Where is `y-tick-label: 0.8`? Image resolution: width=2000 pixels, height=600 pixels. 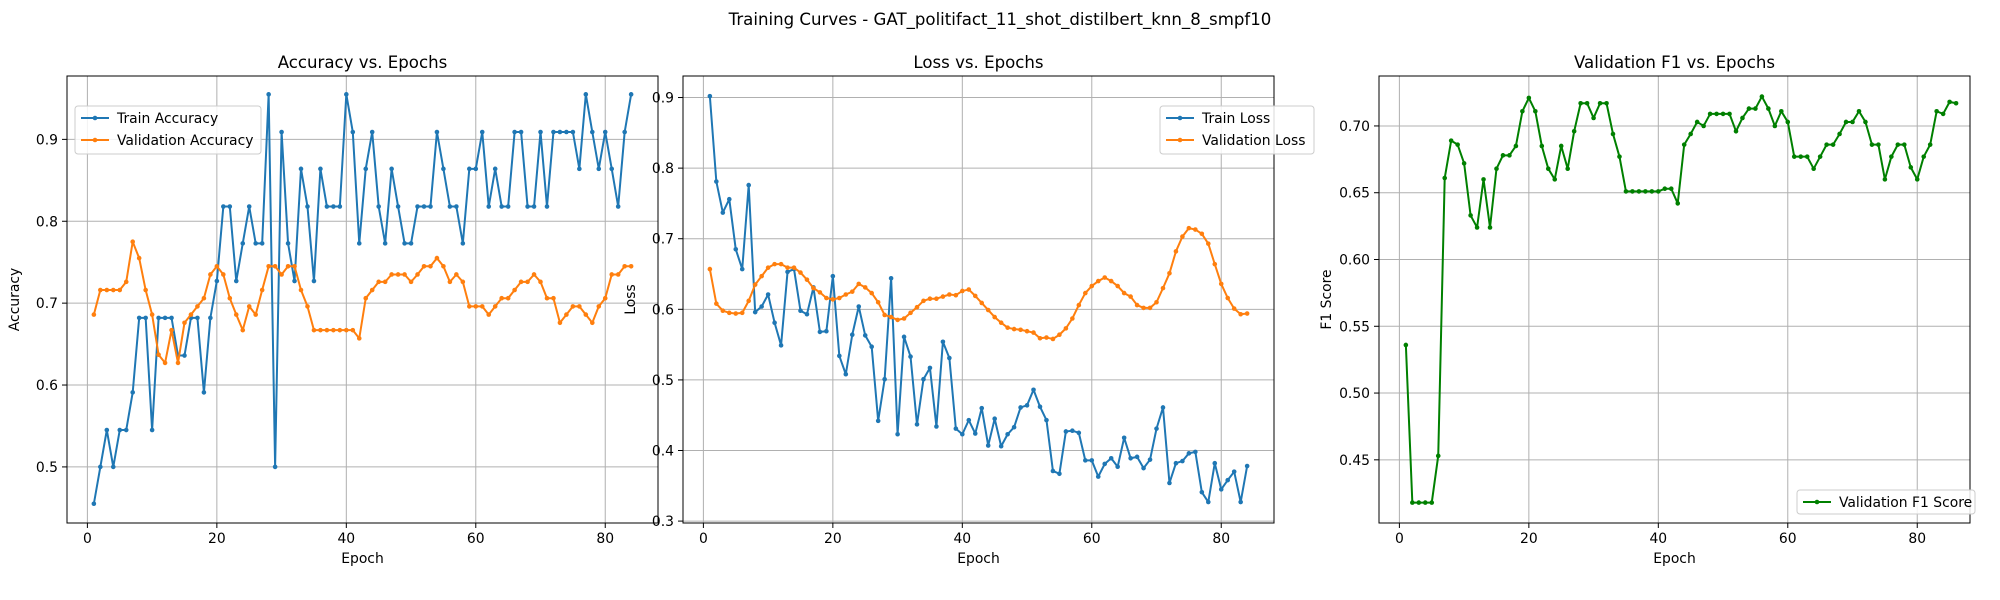
y-tick-label: 0.8 is located at coordinates (663, 169).